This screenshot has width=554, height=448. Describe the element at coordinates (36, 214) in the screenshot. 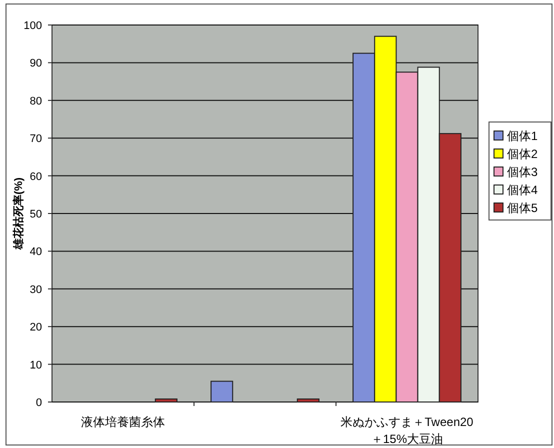

I see `y-tick-label: 50` at that location.